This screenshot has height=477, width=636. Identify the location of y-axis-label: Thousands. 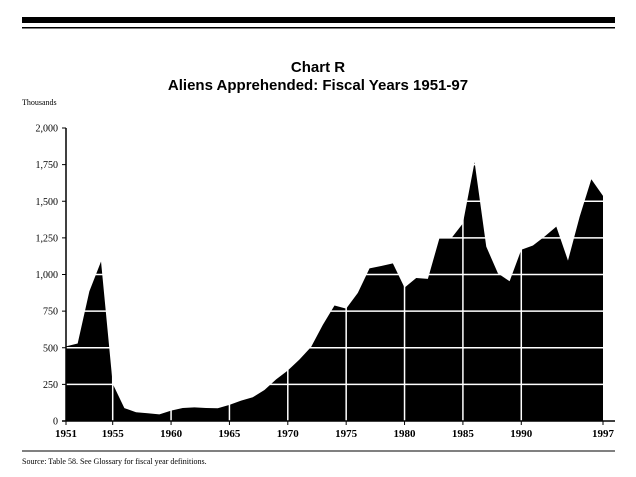
(39, 102).